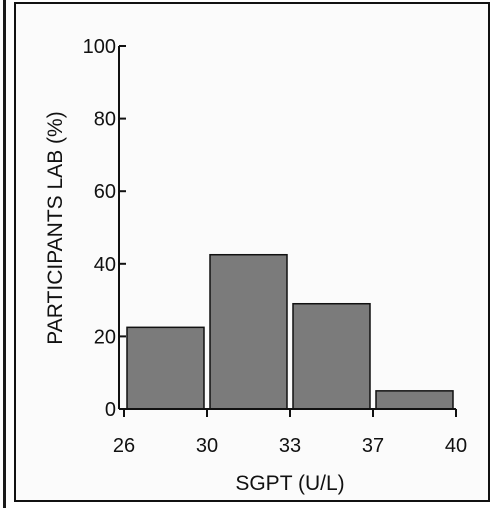 The width and height of the screenshot is (499, 508). What do you see at coordinates (105, 265) in the screenshot?
I see `y-tick-label: 40` at bounding box center [105, 265].